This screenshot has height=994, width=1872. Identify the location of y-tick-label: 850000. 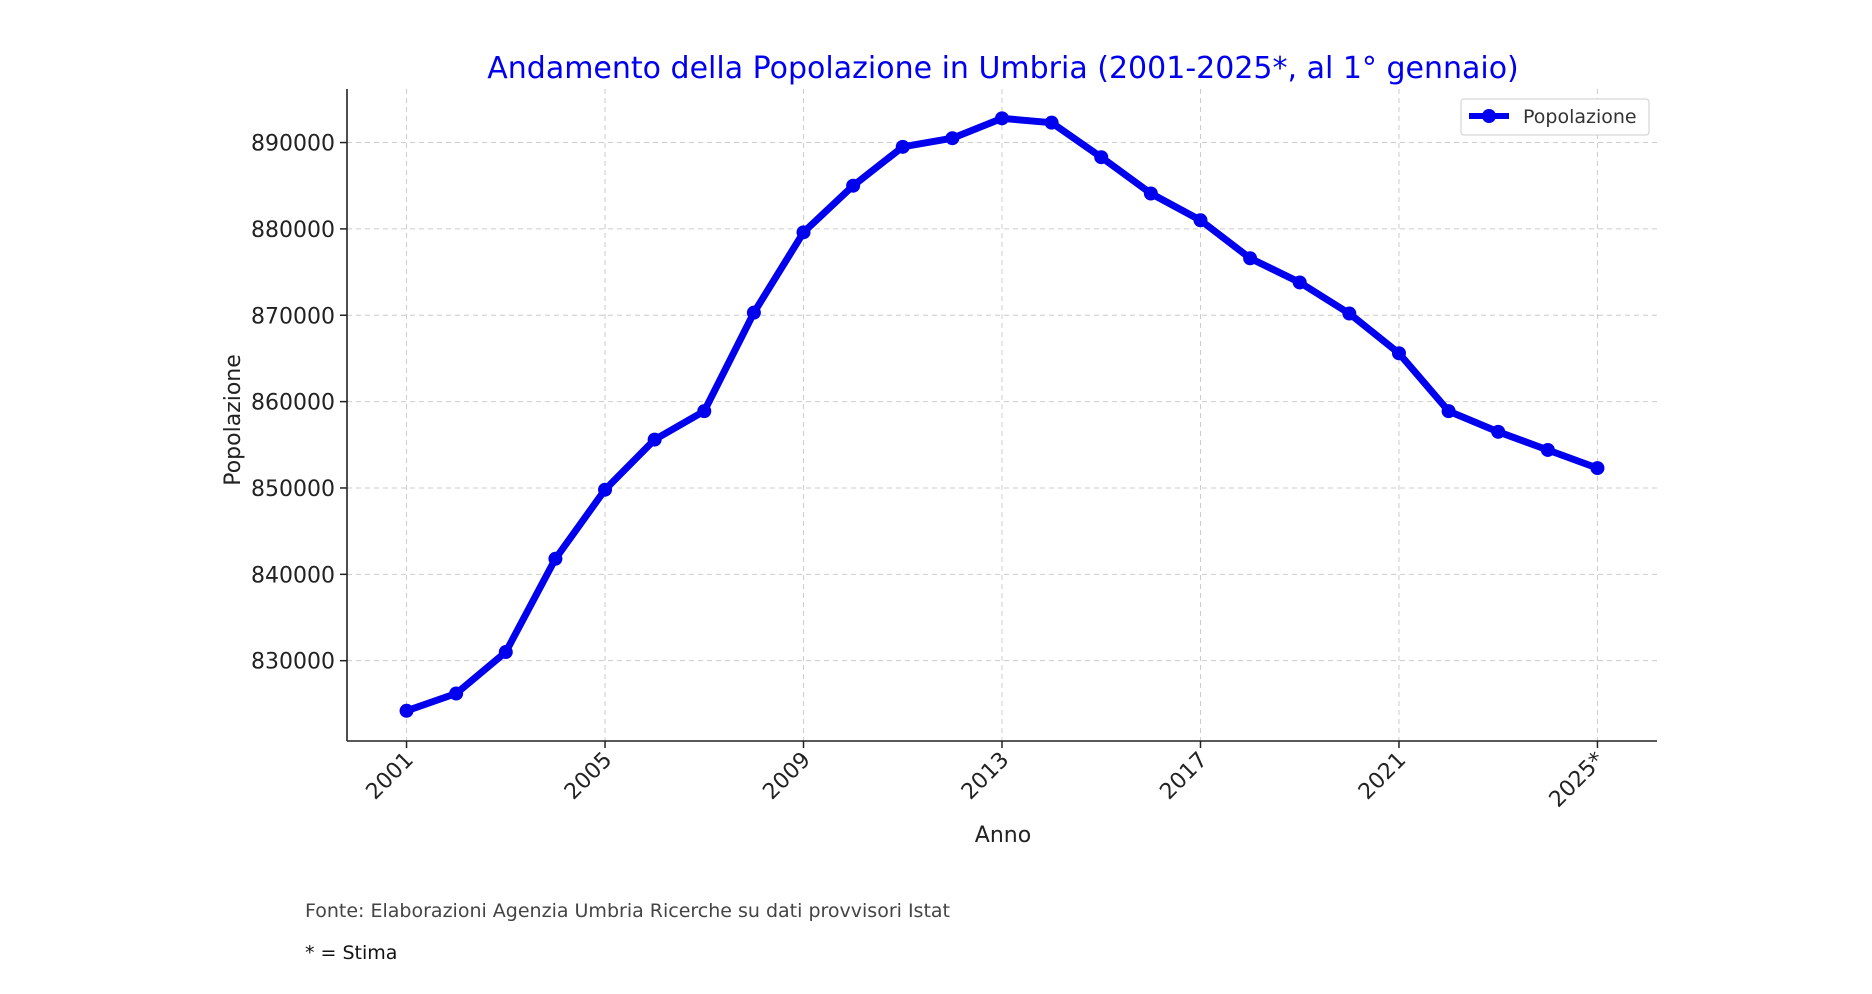
(293, 489).